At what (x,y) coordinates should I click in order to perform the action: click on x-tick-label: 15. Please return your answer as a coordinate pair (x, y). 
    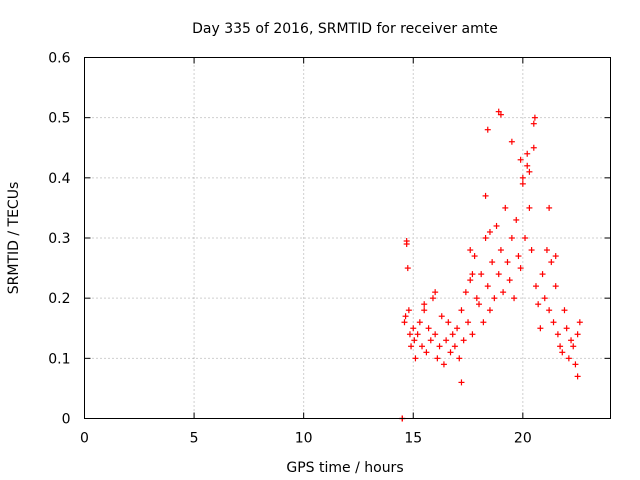
    Looking at the image, I should click on (413, 439).